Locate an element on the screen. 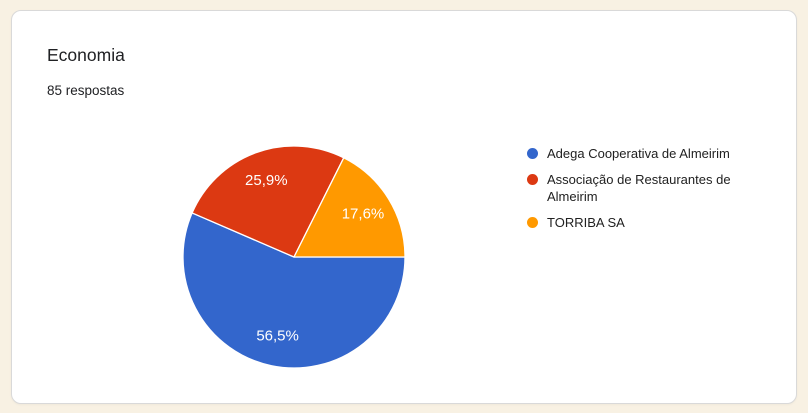 Image resolution: width=808 pixels, height=413 pixels. legend-label: Associação de Restaurantes de Almeirim is located at coordinates (639, 188).